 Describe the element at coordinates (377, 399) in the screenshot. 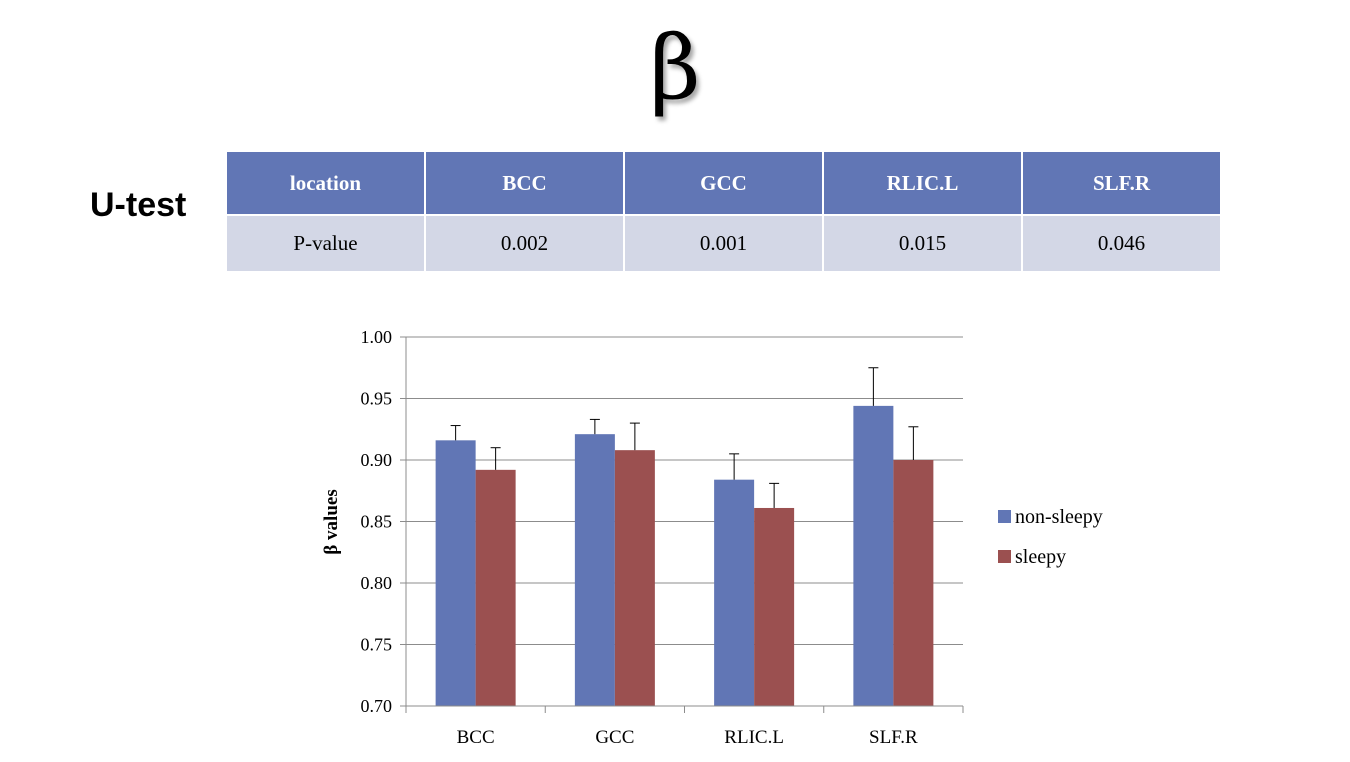

I see `y-tick-label: 0.95` at that location.